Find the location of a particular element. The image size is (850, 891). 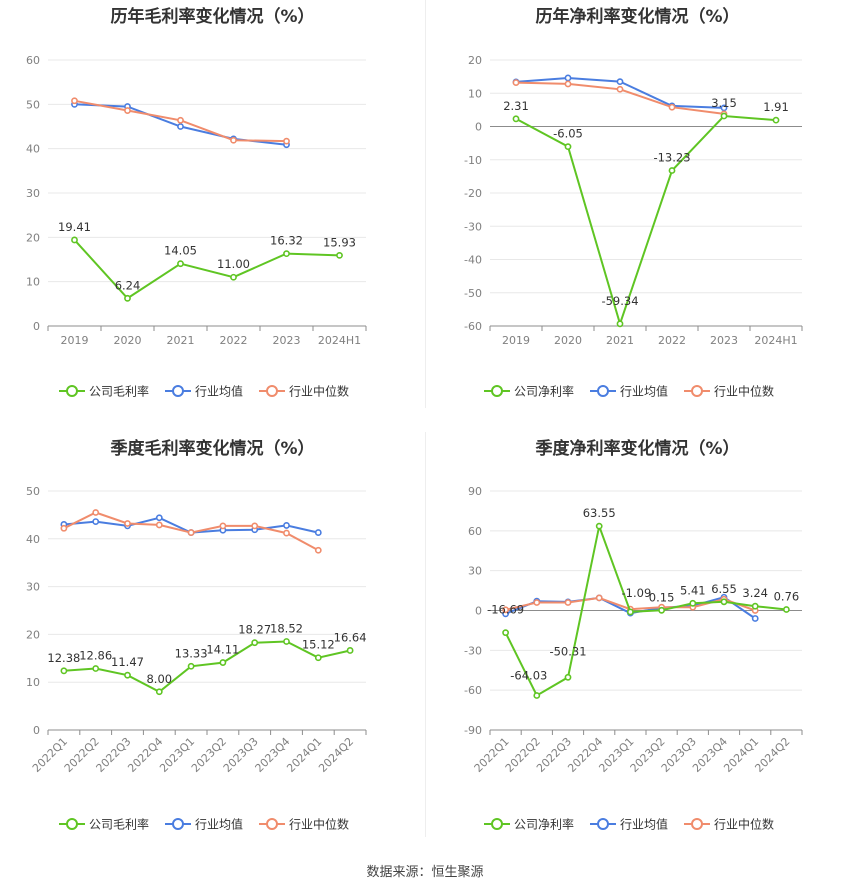

data-label: 13.33 is located at coordinates (191, 653).